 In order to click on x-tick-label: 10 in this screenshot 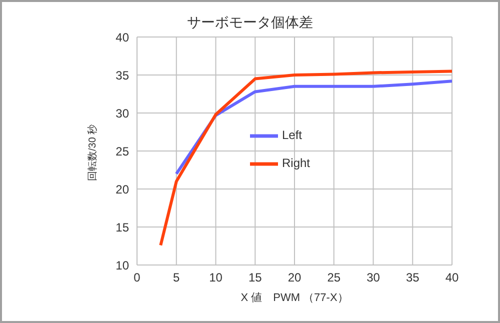, I will do `click(216, 277)`.